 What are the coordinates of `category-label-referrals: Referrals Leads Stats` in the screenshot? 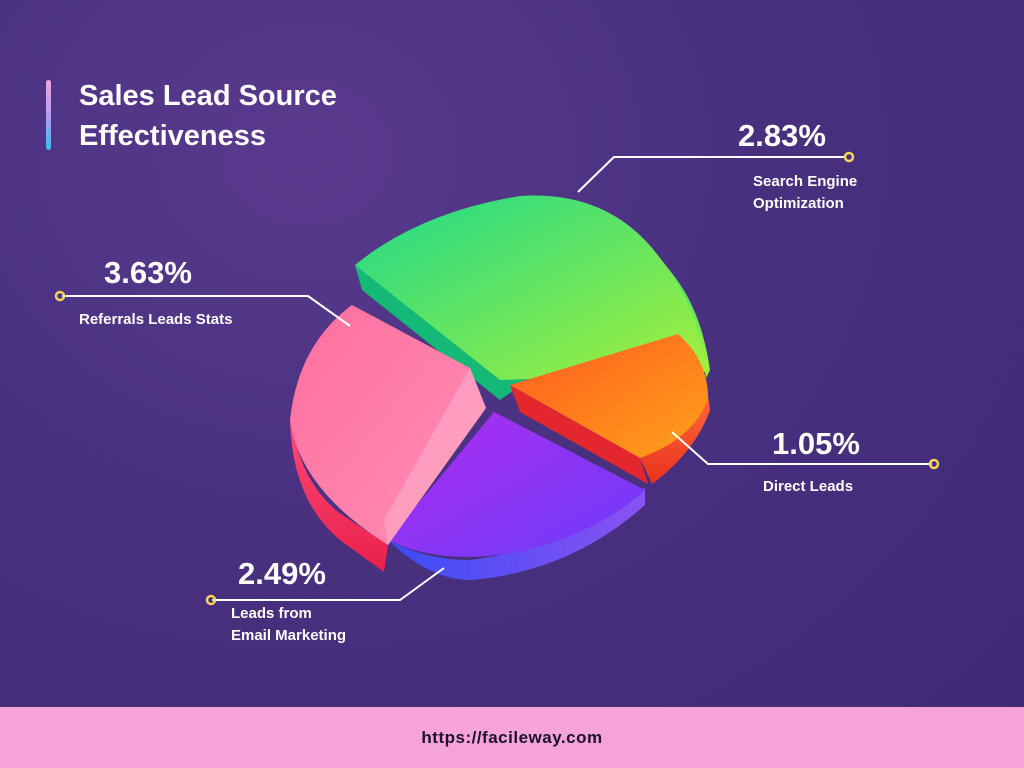 It's located at (156, 319).